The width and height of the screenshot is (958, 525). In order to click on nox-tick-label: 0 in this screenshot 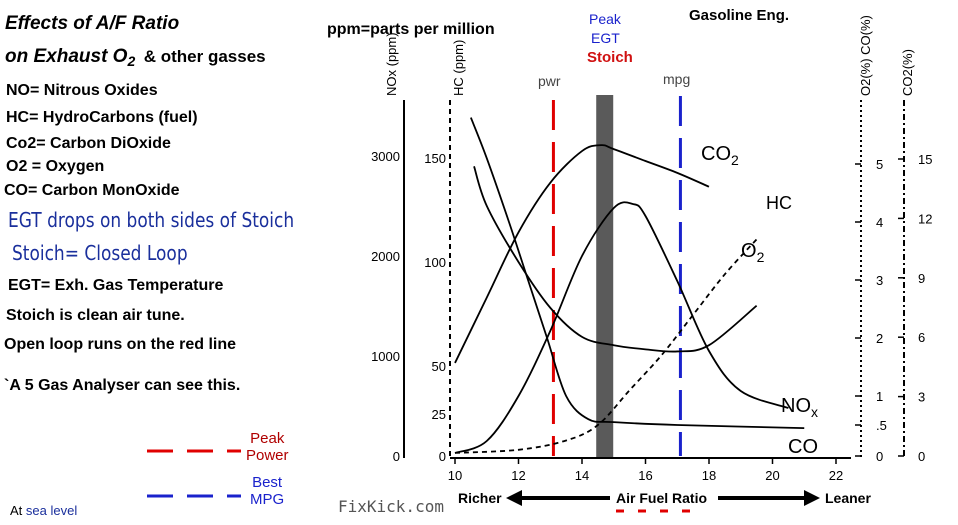, I will do `click(396, 456)`.